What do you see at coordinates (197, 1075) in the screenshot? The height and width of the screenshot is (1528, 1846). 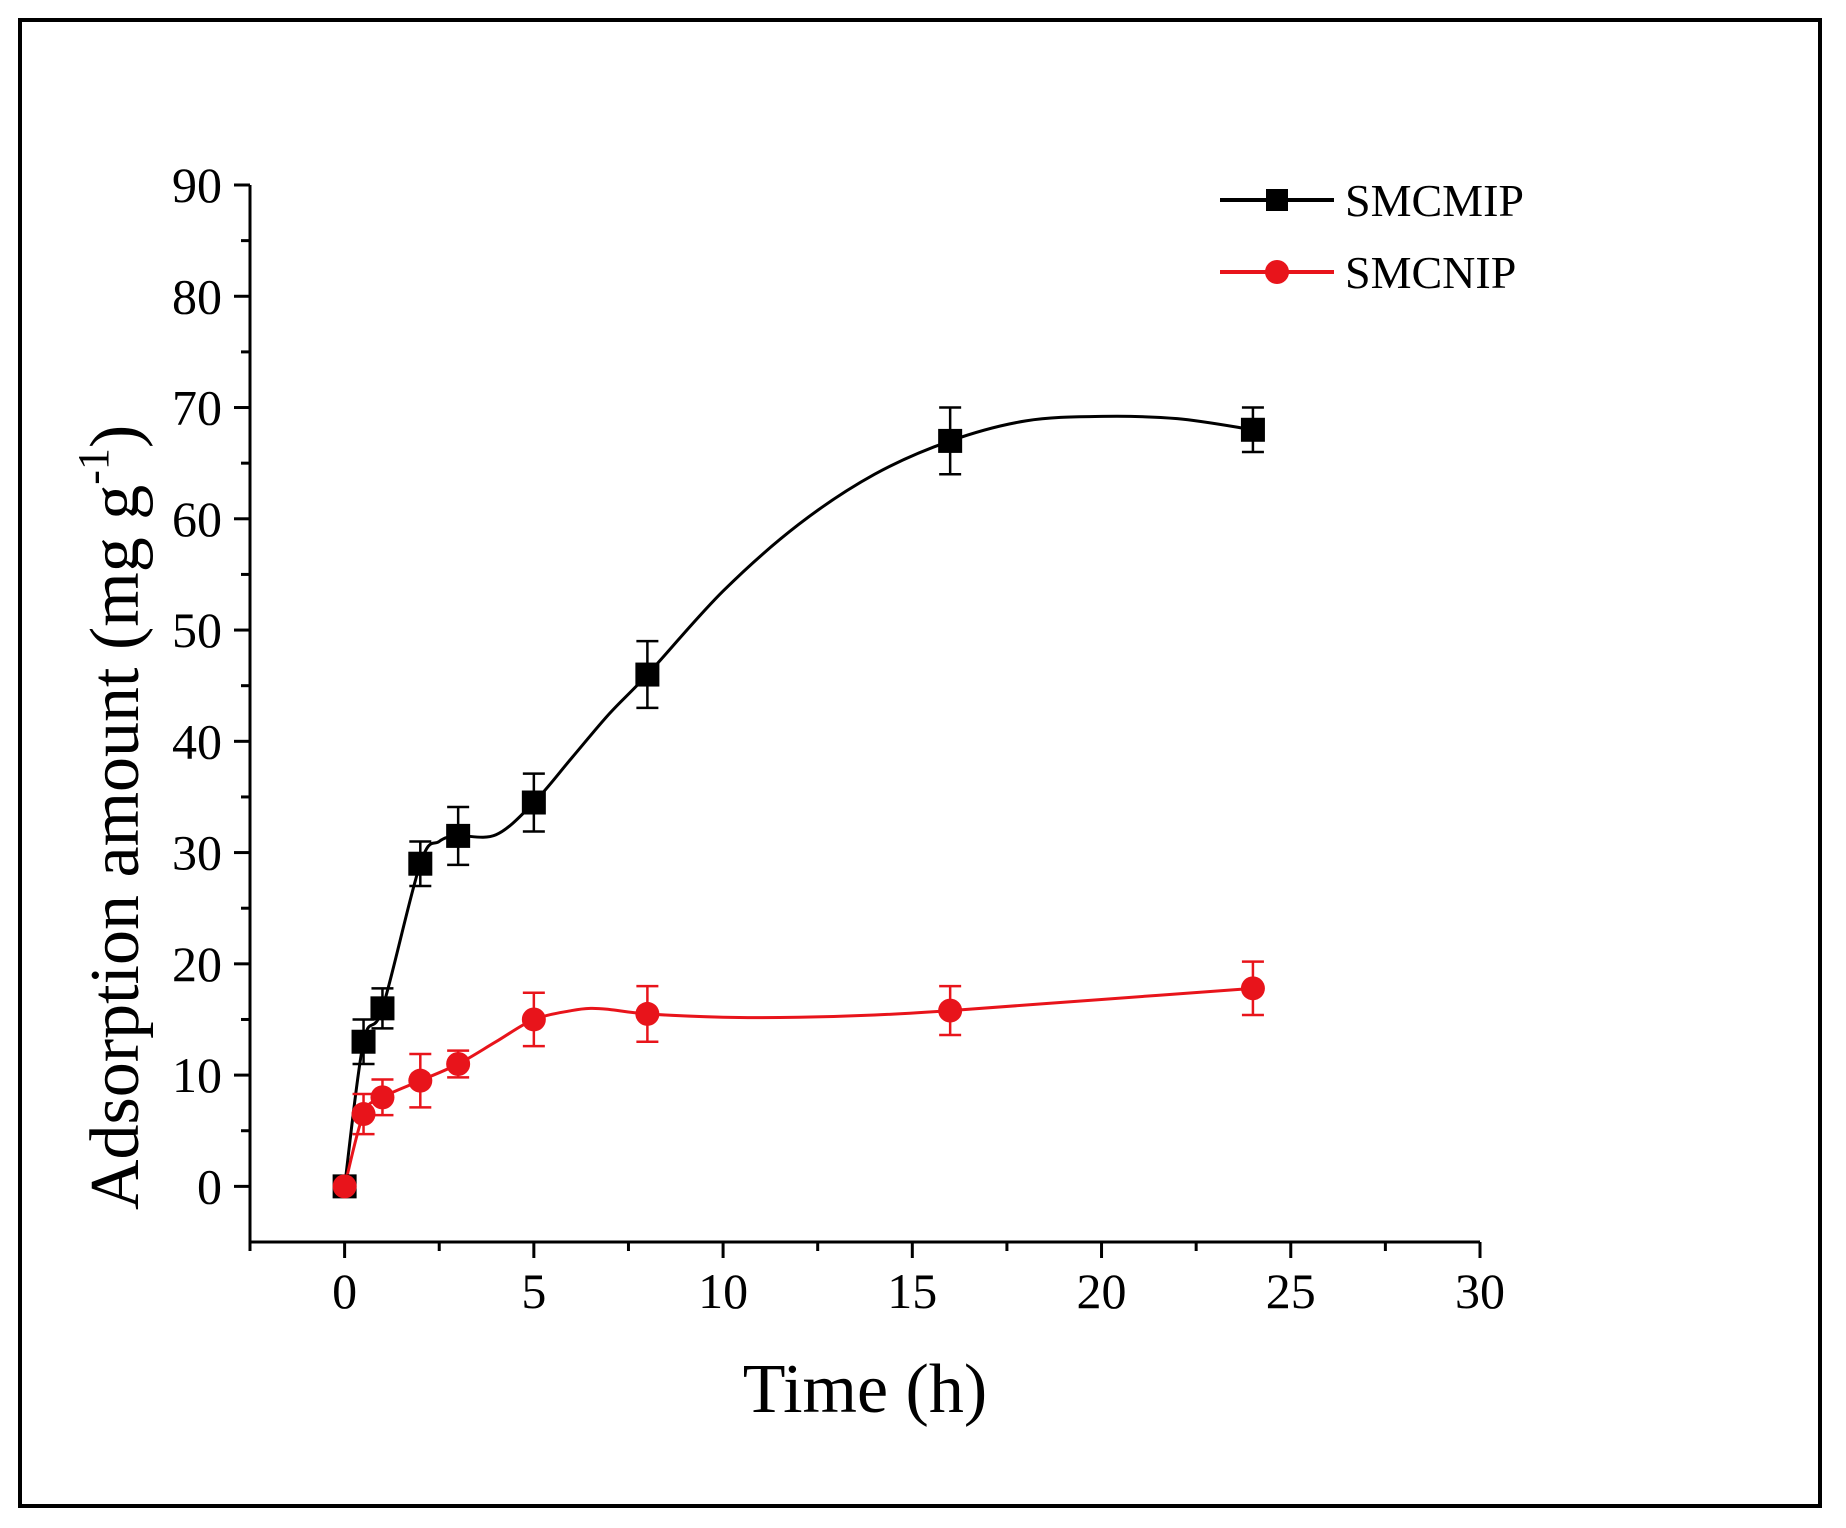 I see `y-tick-label-10: 10` at bounding box center [197, 1075].